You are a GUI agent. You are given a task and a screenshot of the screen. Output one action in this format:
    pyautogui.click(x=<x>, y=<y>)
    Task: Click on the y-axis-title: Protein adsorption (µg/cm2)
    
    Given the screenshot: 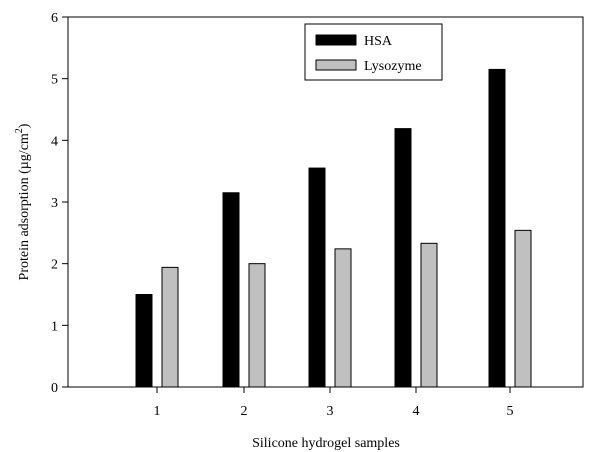 What is the action you would take?
    pyautogui.click(x=23, y=201)
    